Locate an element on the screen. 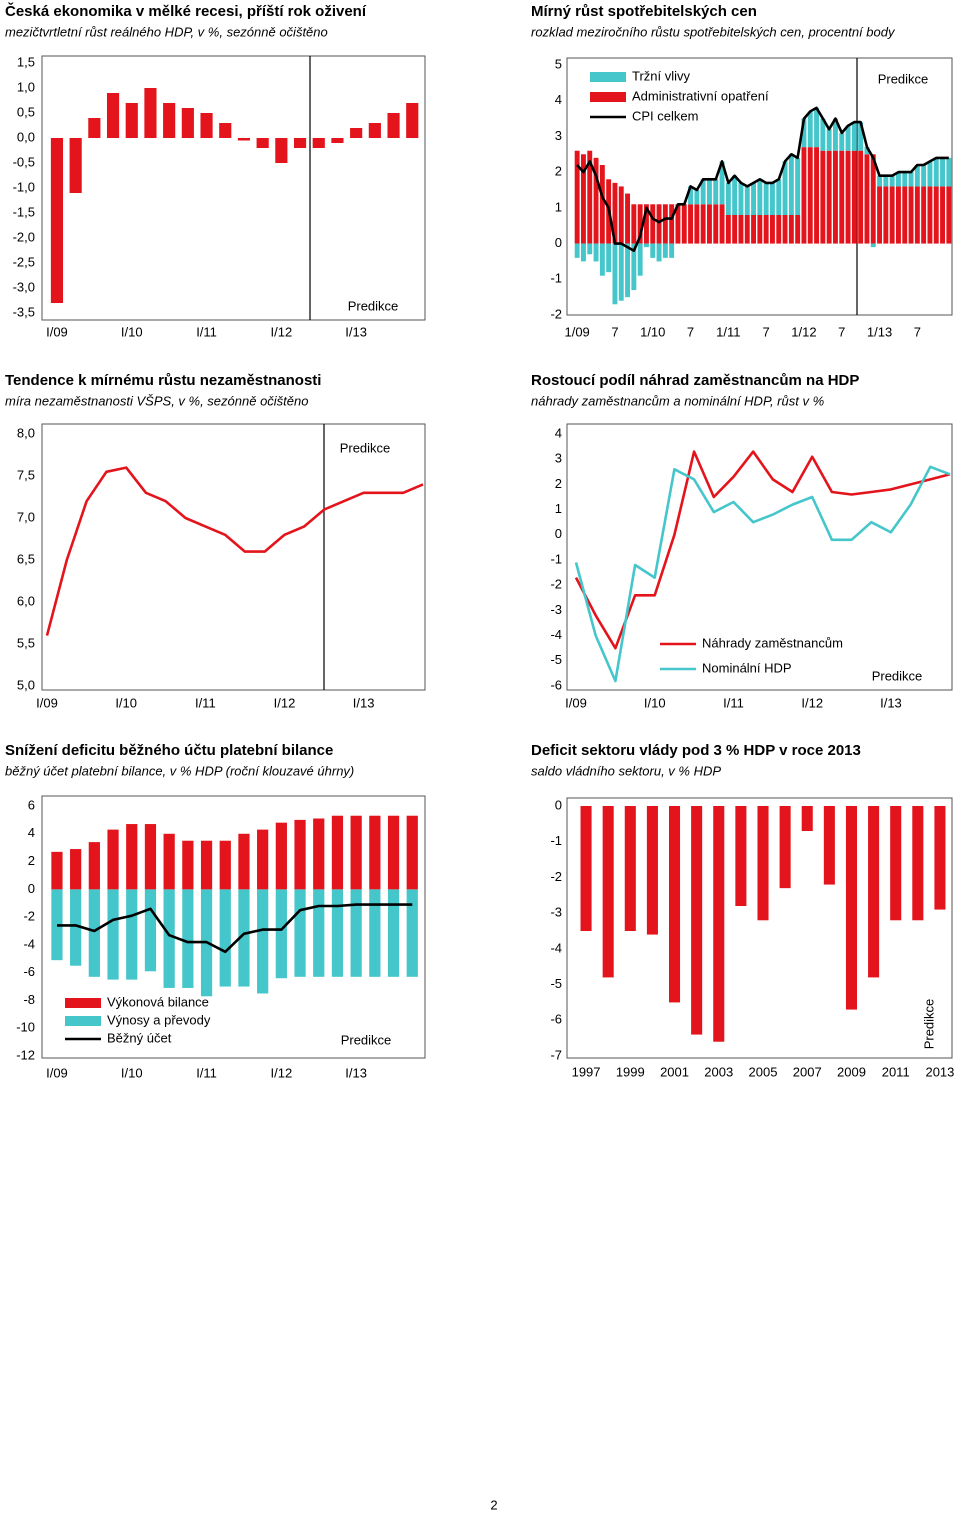 Image resolution: width=960 pixels, height=1513 pixels. y-tick-label: -7 is located at coordinates (556, 1054).